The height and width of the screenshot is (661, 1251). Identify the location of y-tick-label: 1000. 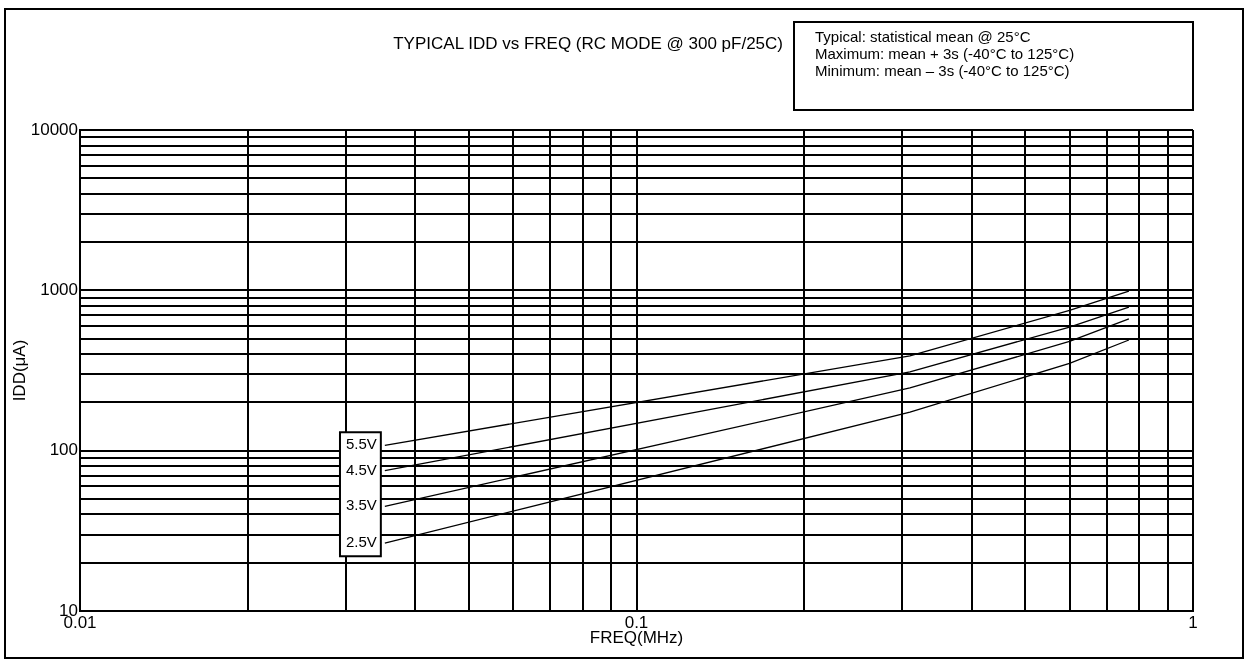
(59, 290).